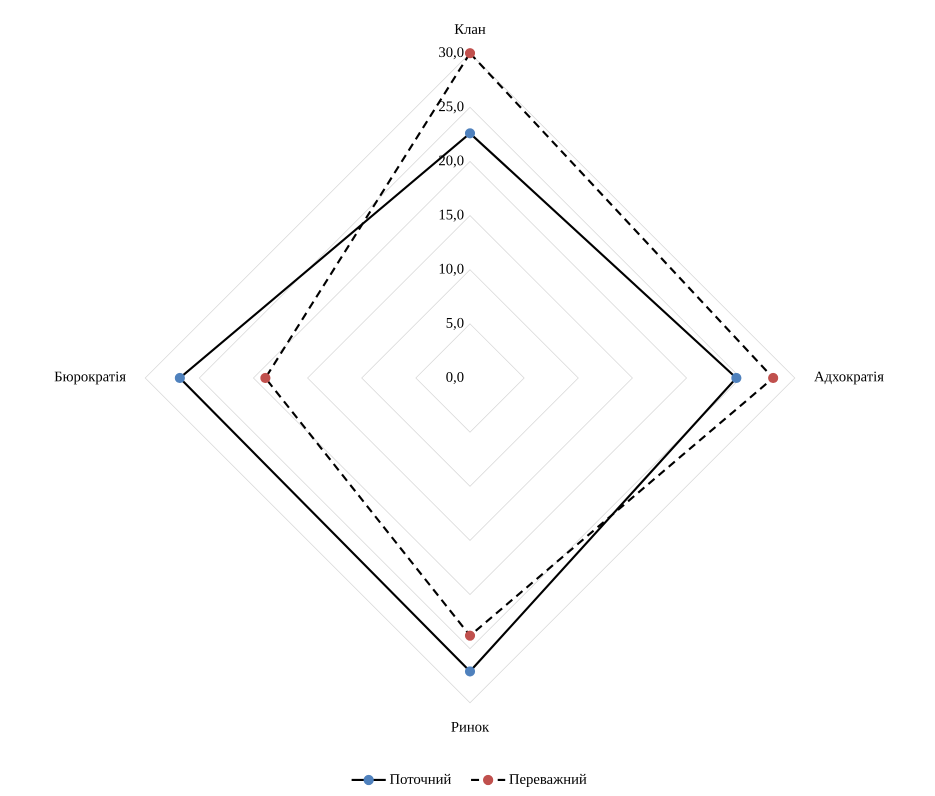 The width and height of the screenshot is (935, 796). Describe the element at coordinates (470, 29) in the screenshot. I see `spoke-label: Клан` at that location.